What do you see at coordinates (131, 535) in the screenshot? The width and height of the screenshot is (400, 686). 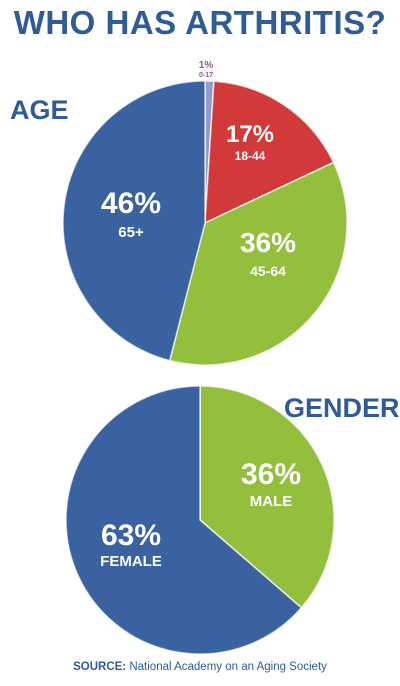 I see `gender-pct-label-female: 63%` at bounding box center [131, 535].